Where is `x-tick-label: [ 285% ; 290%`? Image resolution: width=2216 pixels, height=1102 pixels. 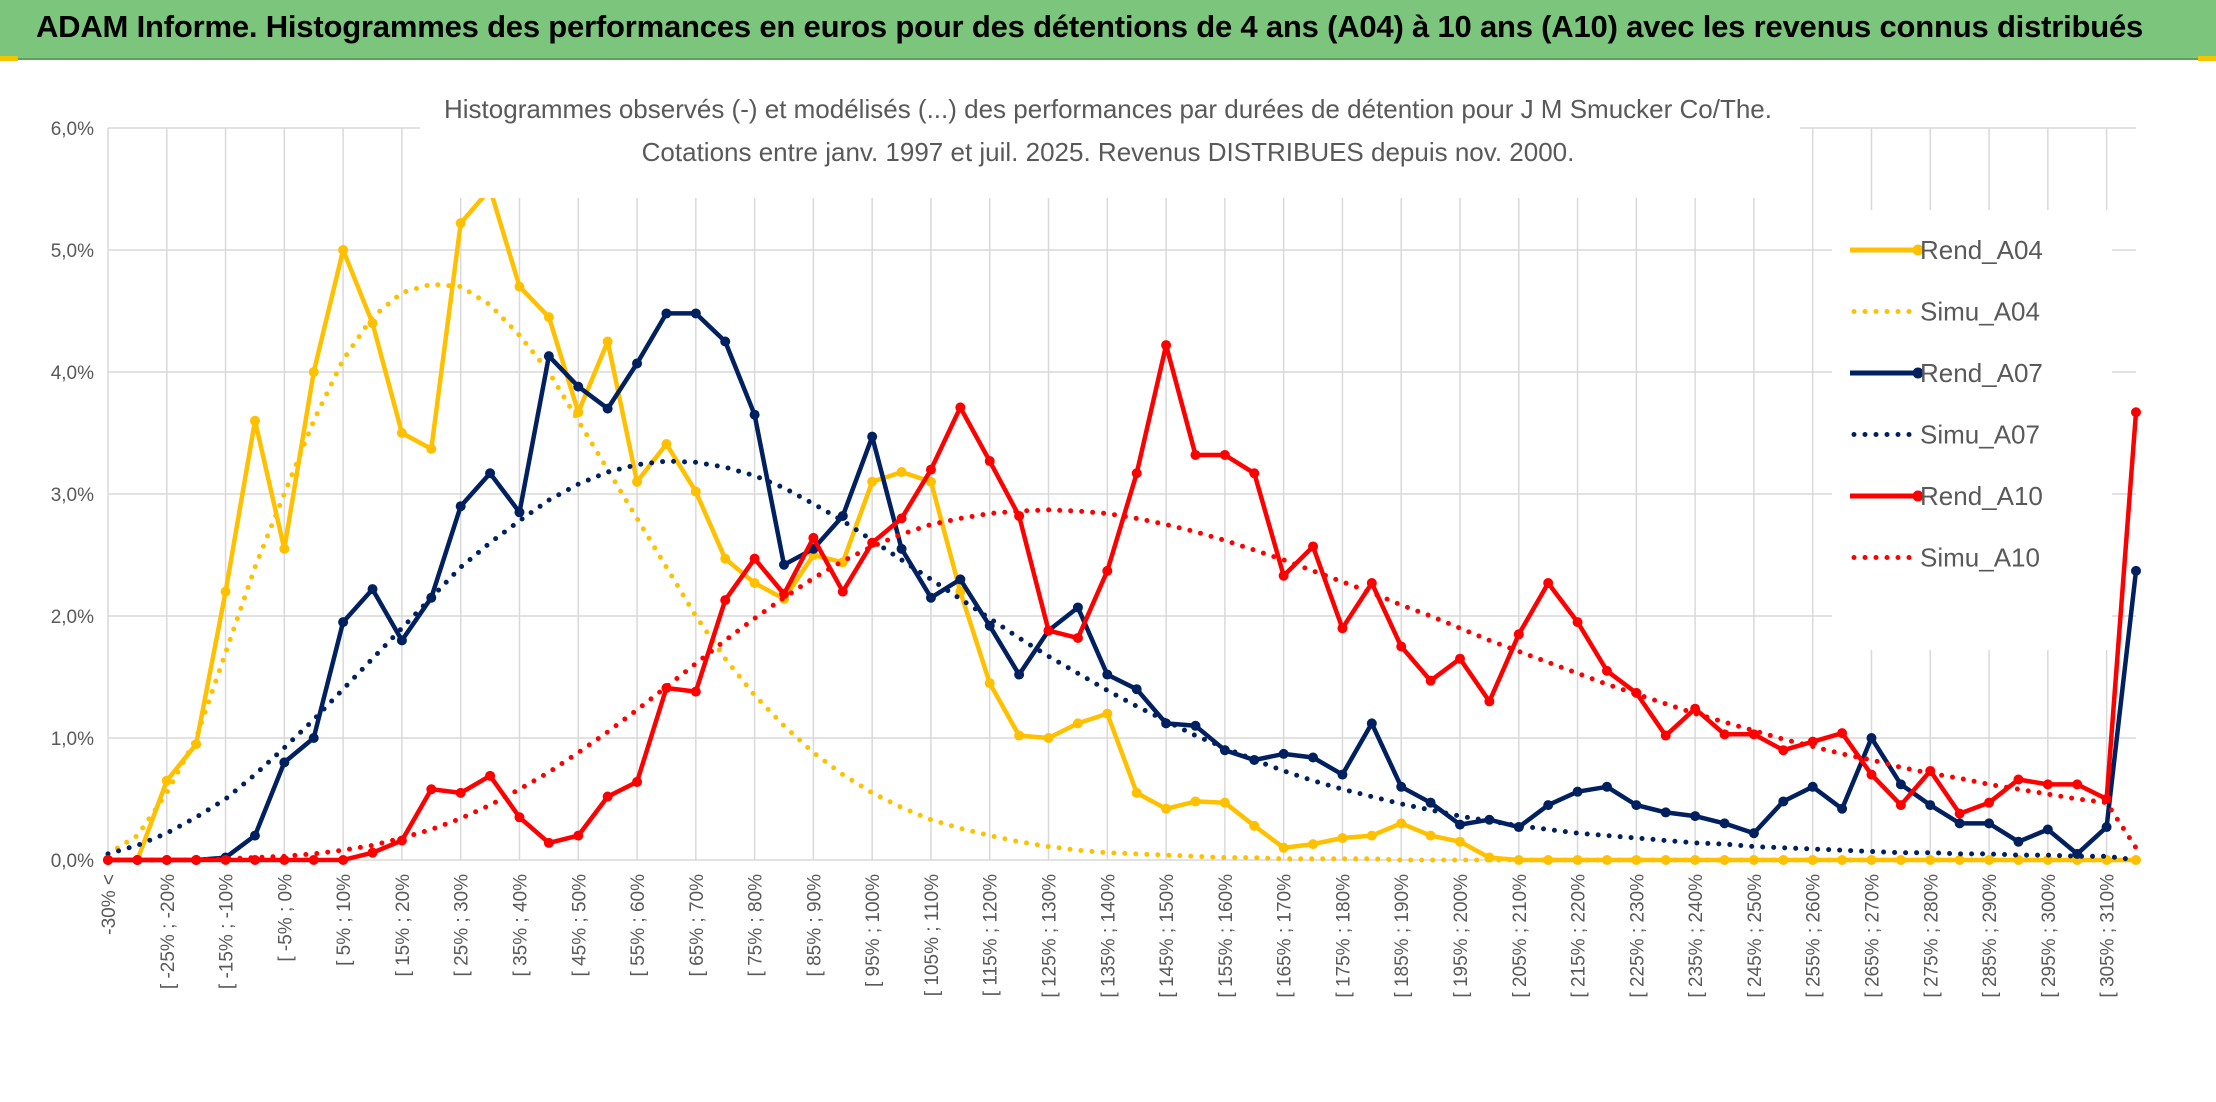 x-tick-label: [ 285% ; 290% is located at coordinates (1990, 936).